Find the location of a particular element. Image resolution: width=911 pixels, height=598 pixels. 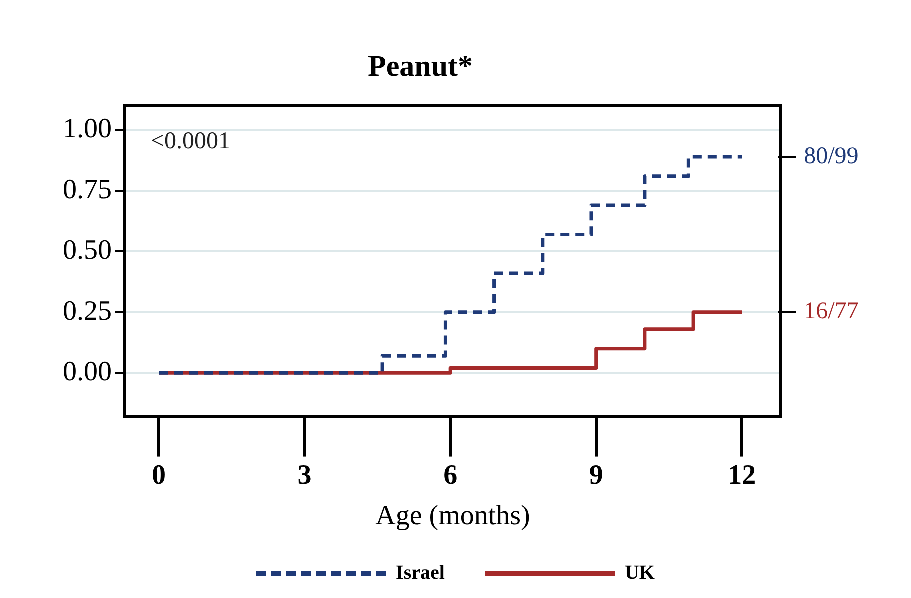

legend-label: UK is located at coordinates (639, 573).